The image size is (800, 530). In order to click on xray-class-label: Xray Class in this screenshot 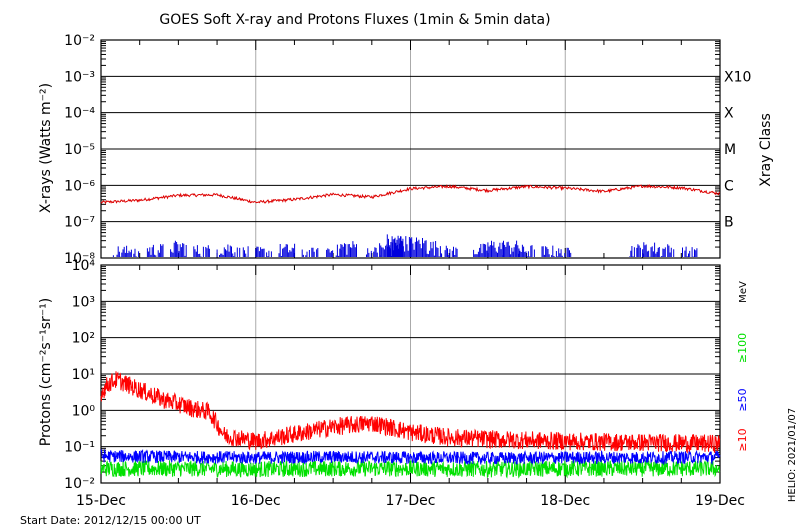, I will do `click(766, 150)`.